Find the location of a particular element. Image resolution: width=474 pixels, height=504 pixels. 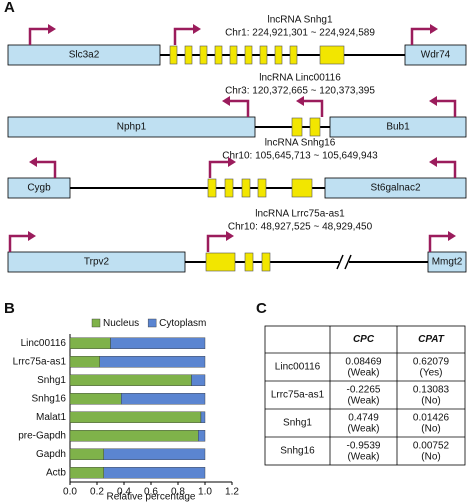

table-header: CPAT is located at coordinates (431, 339).